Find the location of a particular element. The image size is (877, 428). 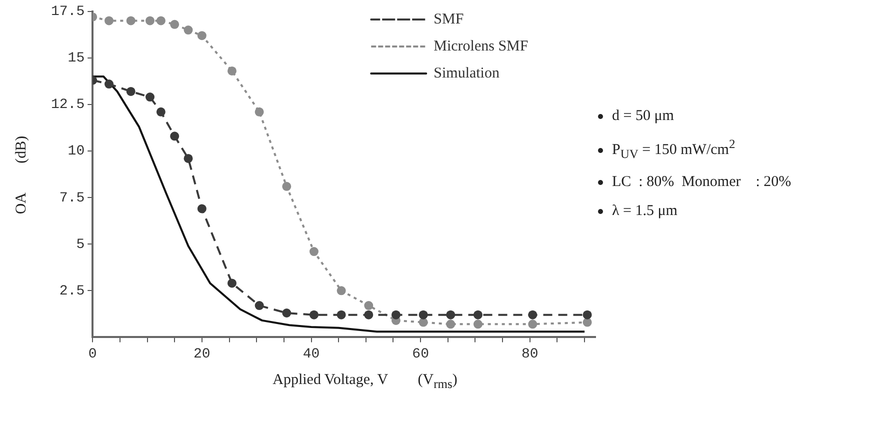

x-tick-label: 0 is located at coordinates (92, 354).